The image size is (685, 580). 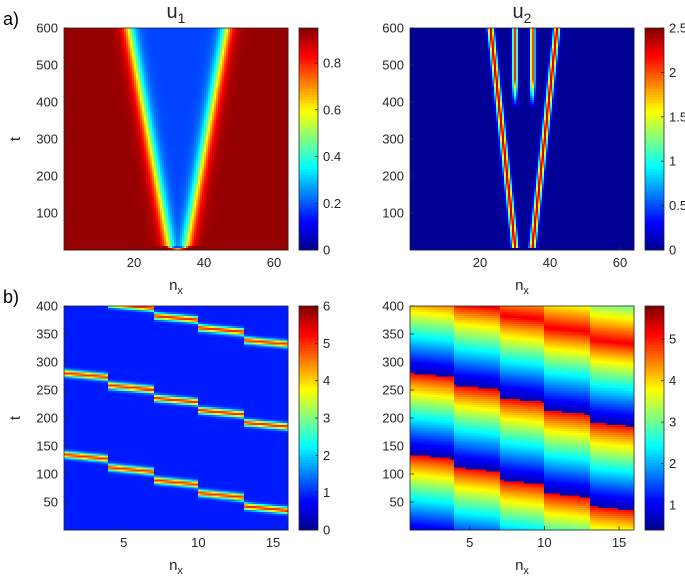 What do you see at coordinates (326, 492) in the screenshot?
I see `colorbar-tick-label-b1: 1` at bounding box center [326, 492].